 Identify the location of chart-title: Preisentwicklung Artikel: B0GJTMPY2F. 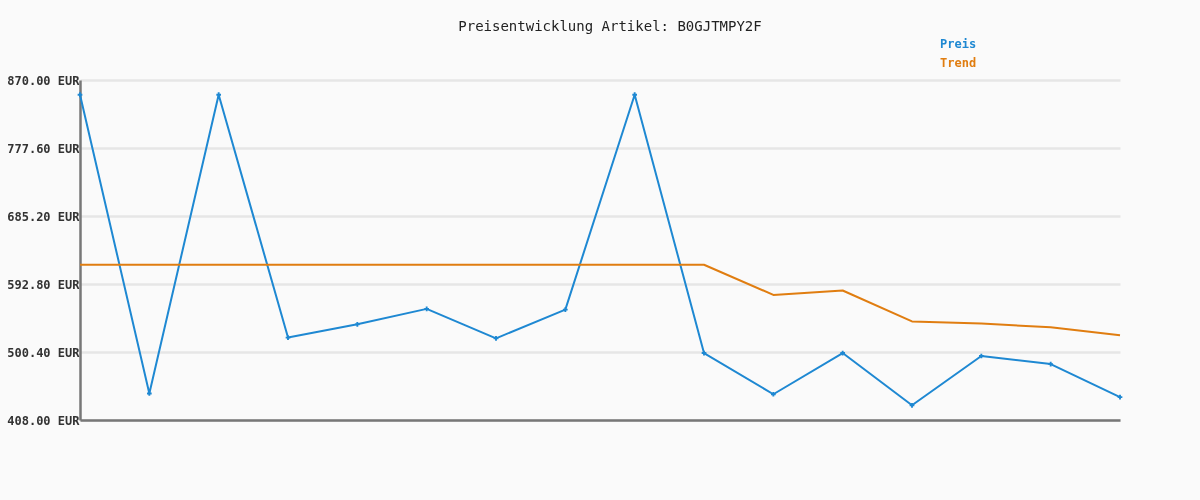
(610, 26).